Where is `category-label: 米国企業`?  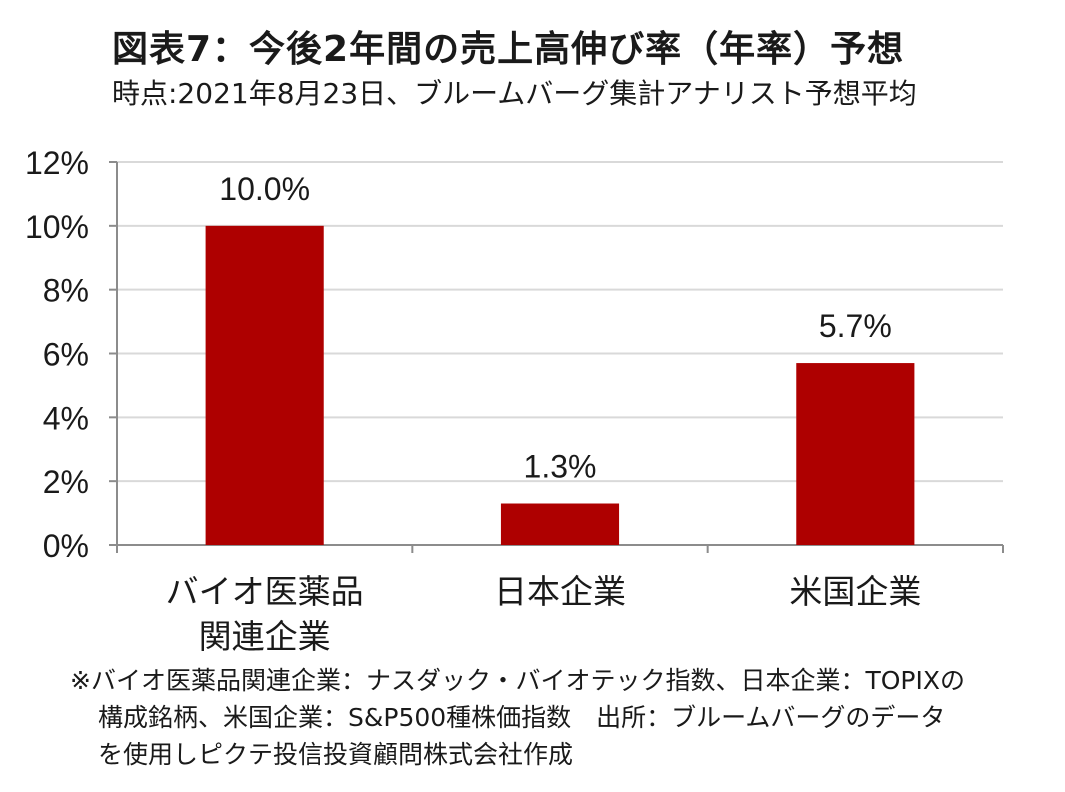 category-label: 米国企業 is located at coordinates (855, 591).